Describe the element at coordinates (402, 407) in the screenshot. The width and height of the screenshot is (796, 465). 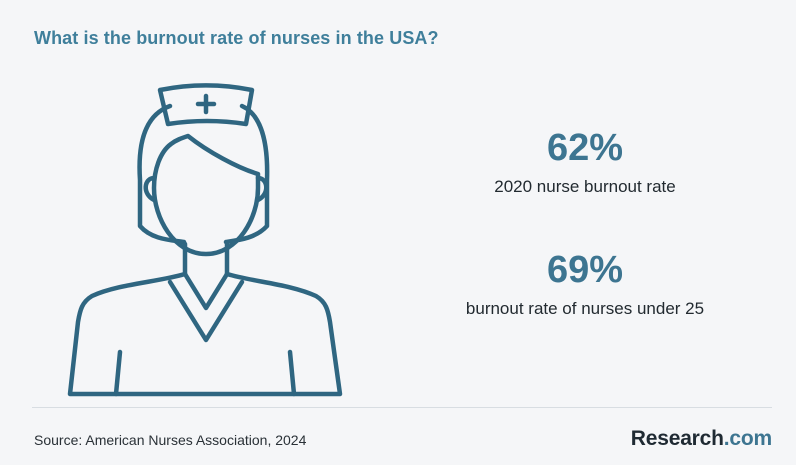
I see `footer-divider` at that location.